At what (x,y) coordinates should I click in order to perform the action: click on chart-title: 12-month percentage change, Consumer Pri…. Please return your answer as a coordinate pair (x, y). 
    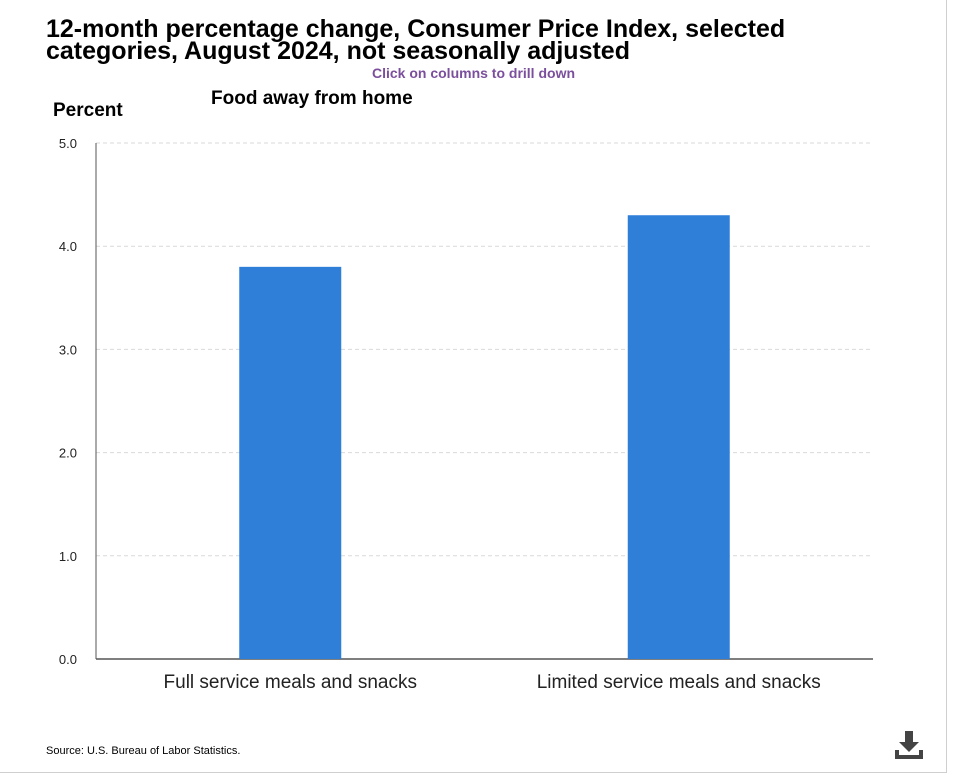
    Looking at the image, I should click on (416, 40).